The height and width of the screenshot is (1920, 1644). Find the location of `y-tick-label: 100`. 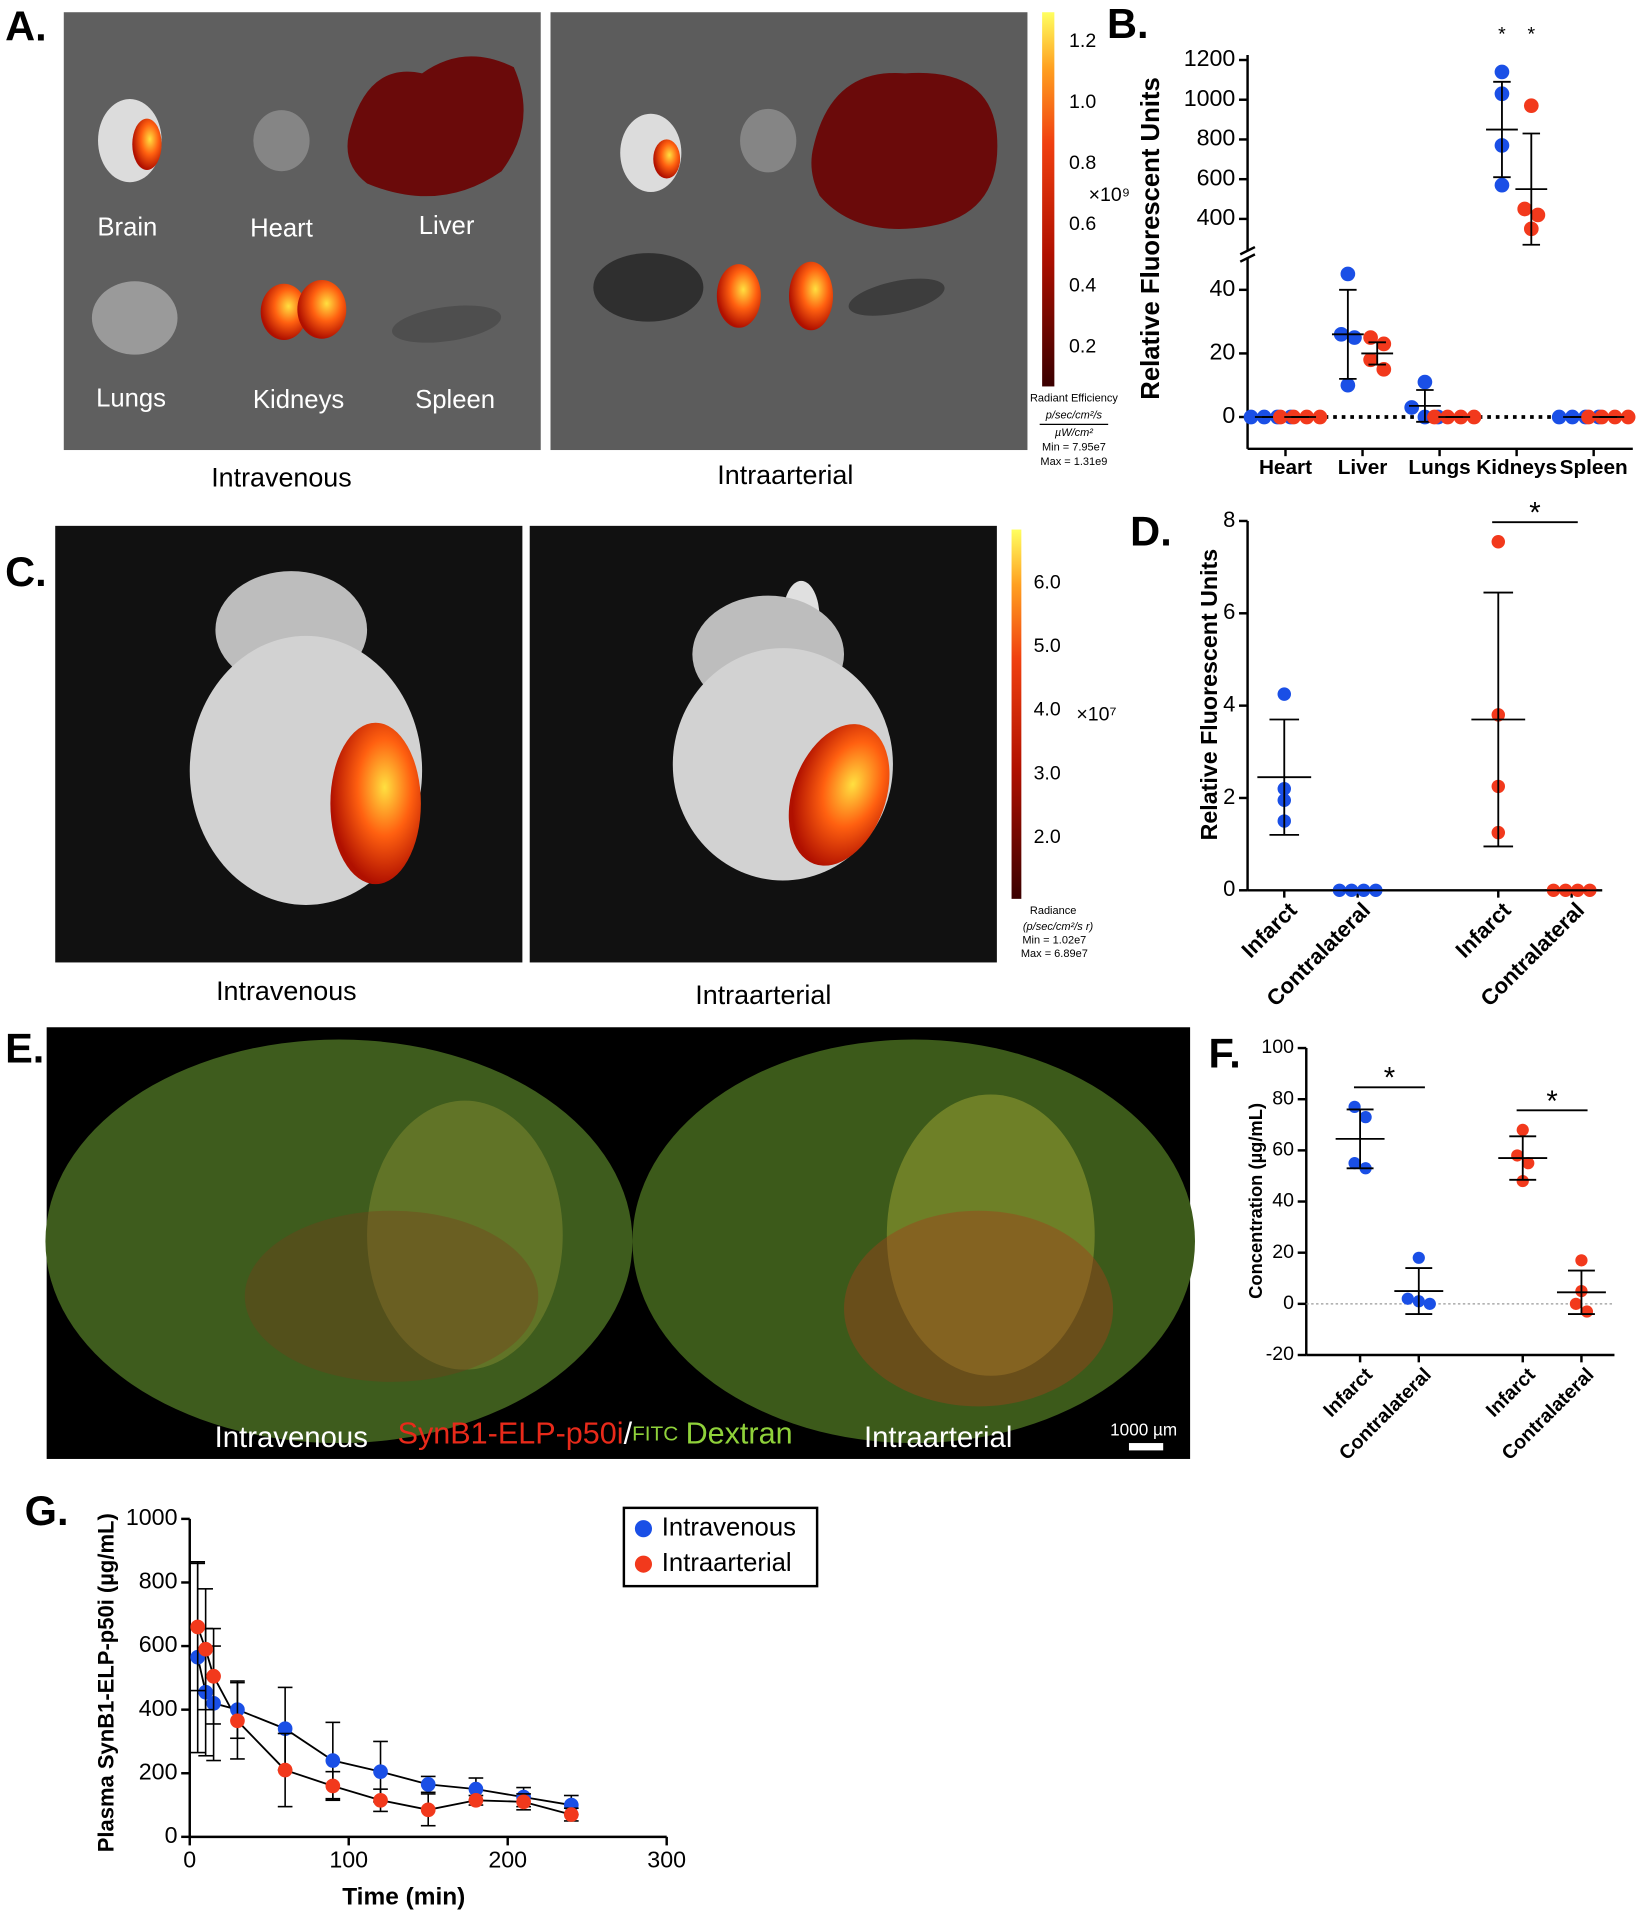

y-tick-label: 100 is located at coordinates (1277, 1047).